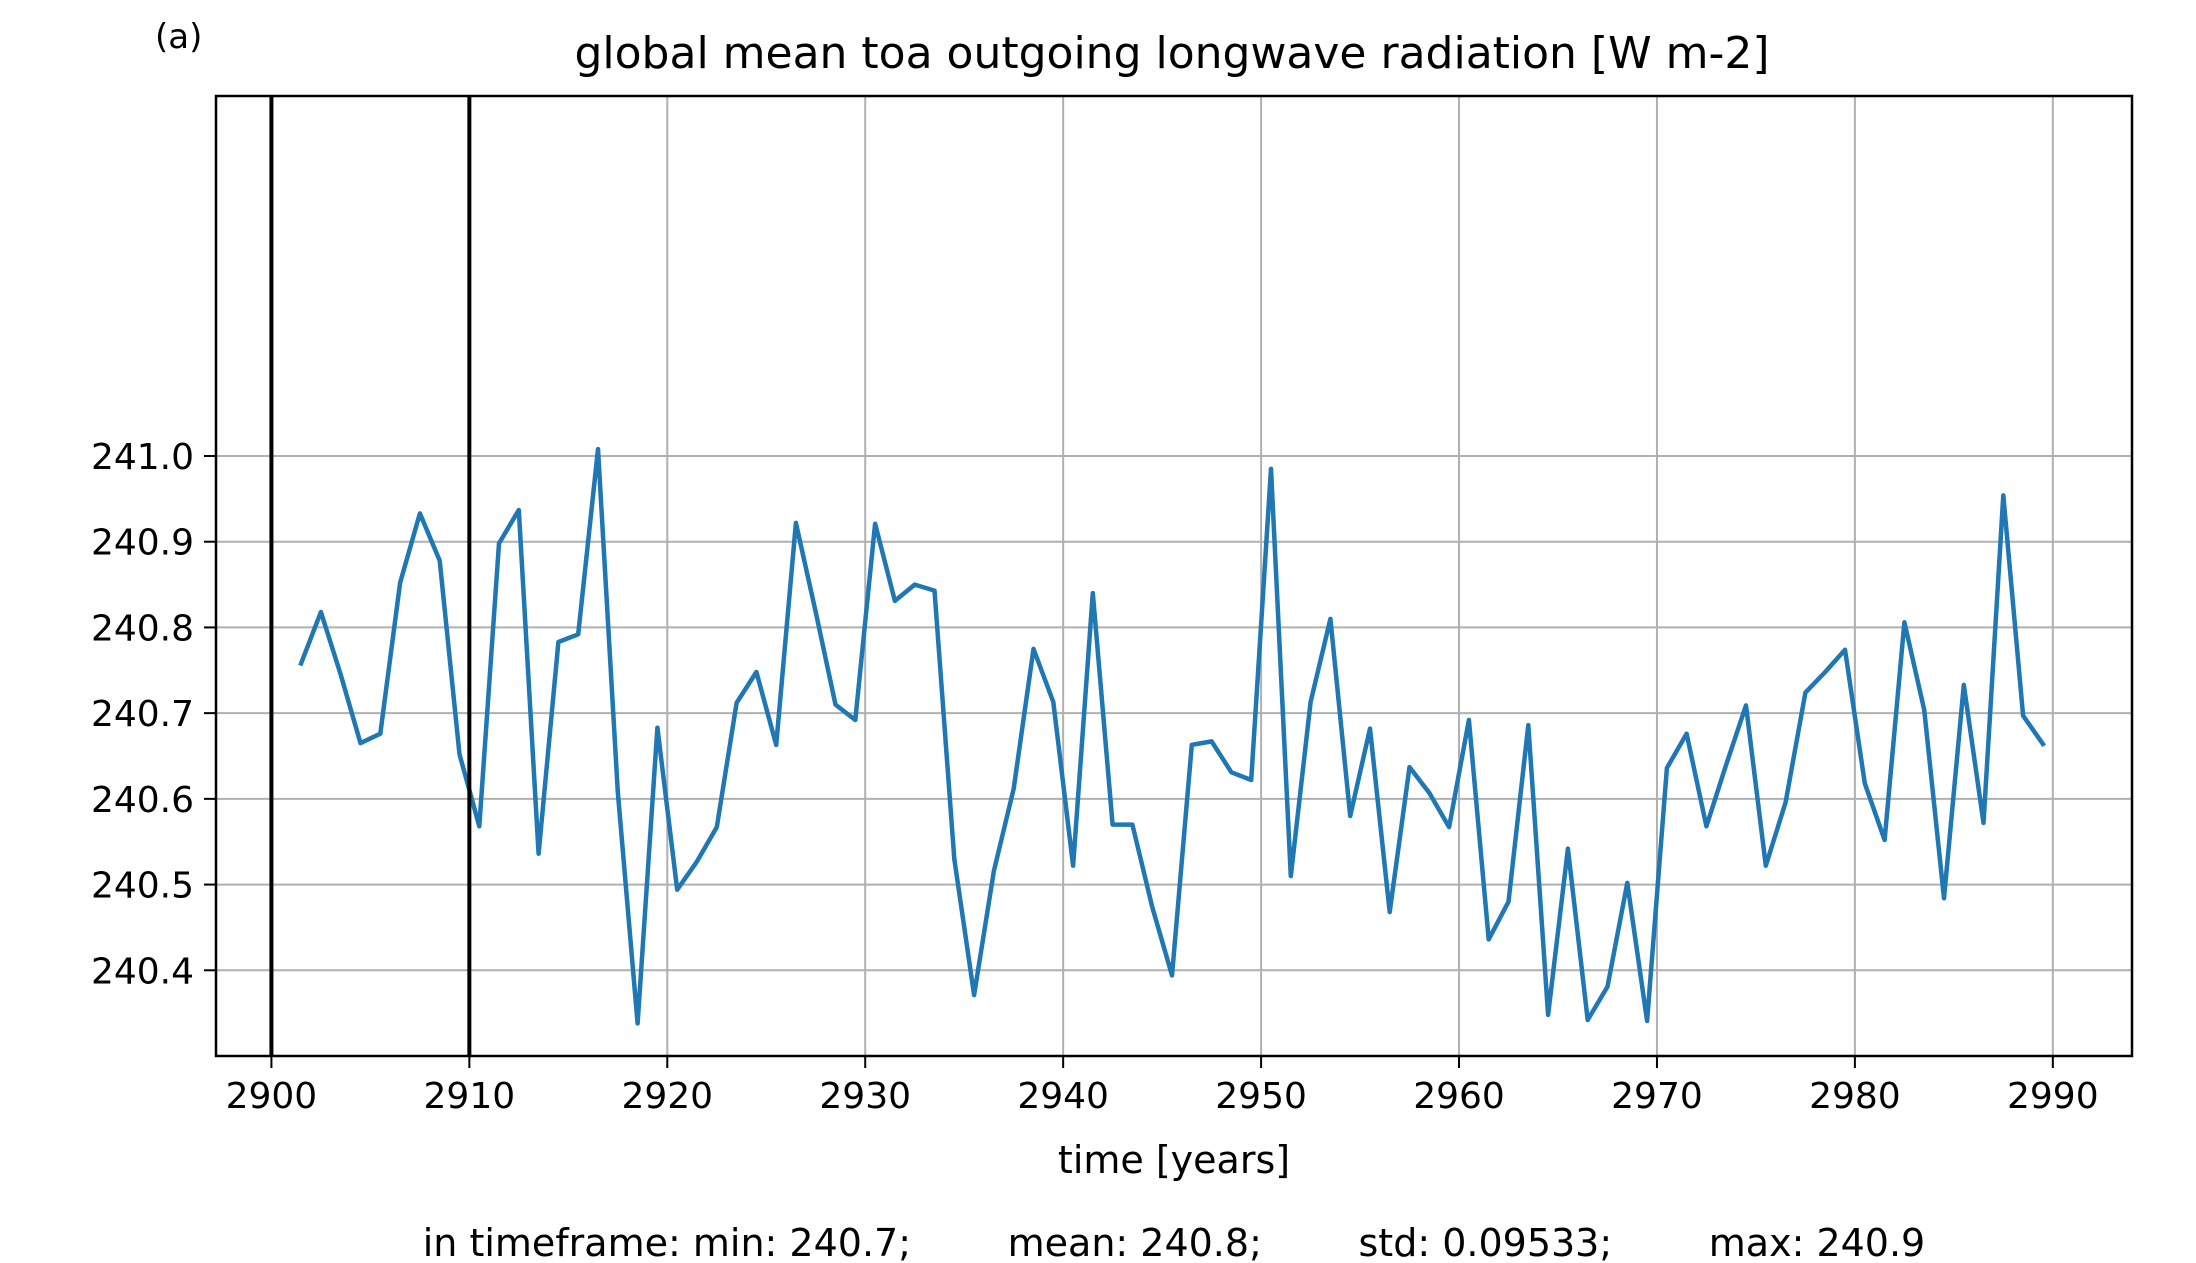 This screenshot has width=2196, height=1263. Describe the element at coordinates (142, 714) in the screenshot. I see `y-tick-label: 240.7` at that location.